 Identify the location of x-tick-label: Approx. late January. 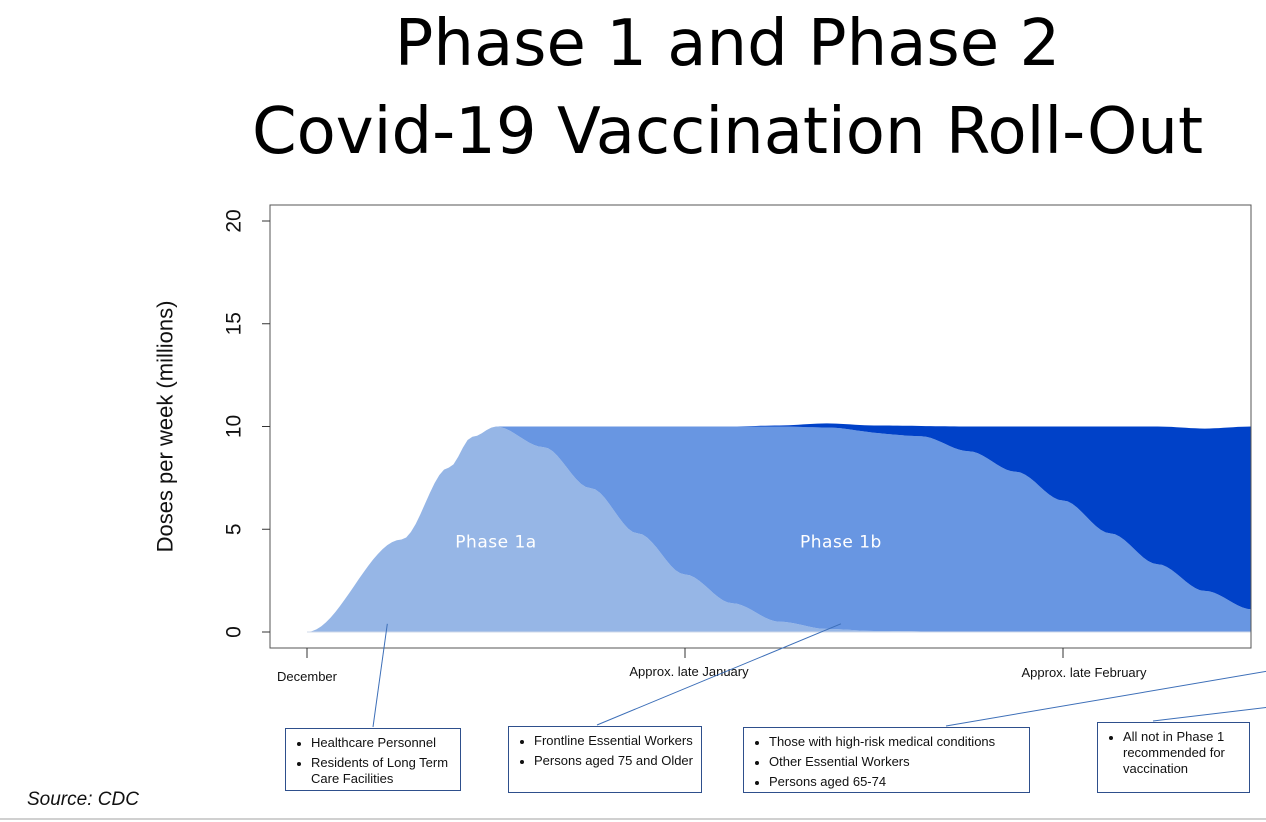
(689, 671).